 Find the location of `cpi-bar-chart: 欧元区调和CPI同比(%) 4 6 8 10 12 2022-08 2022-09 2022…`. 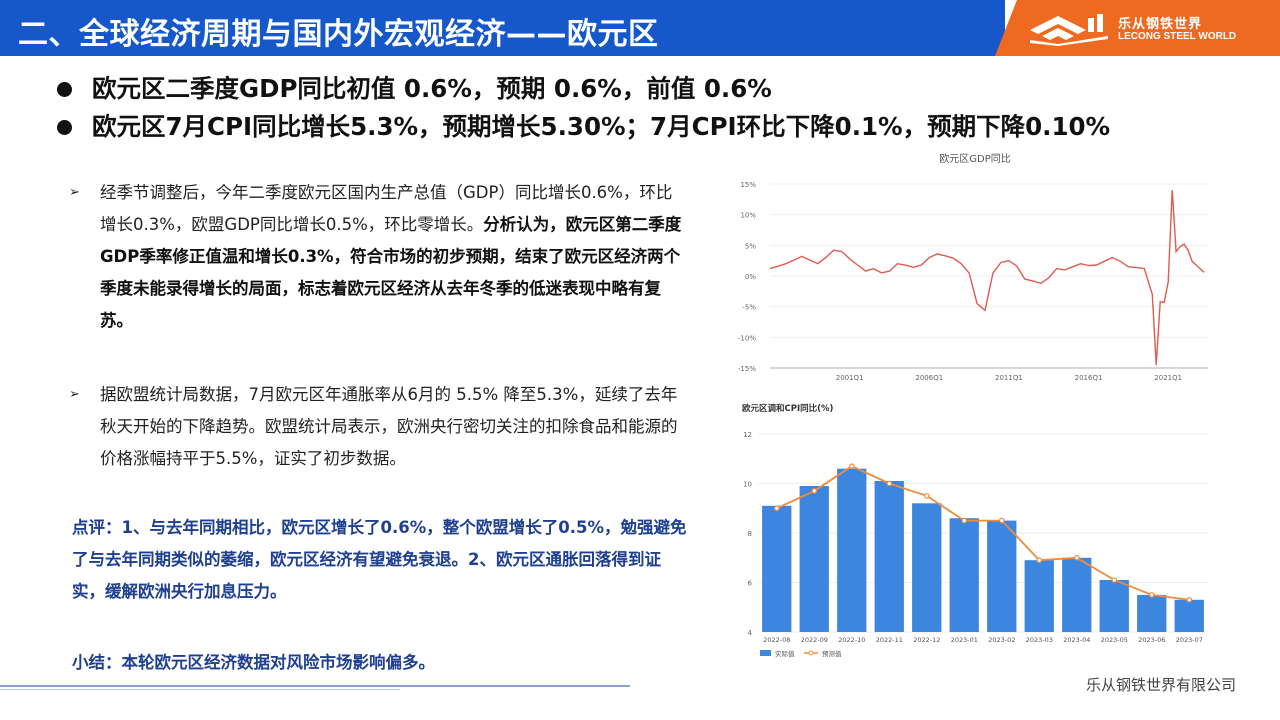

cpi-bar-chart: 欧元区调和CPI同比(%) 4 6 8 10 12 2022-08 2022-09 2022… is located at coordinates (975, 530).